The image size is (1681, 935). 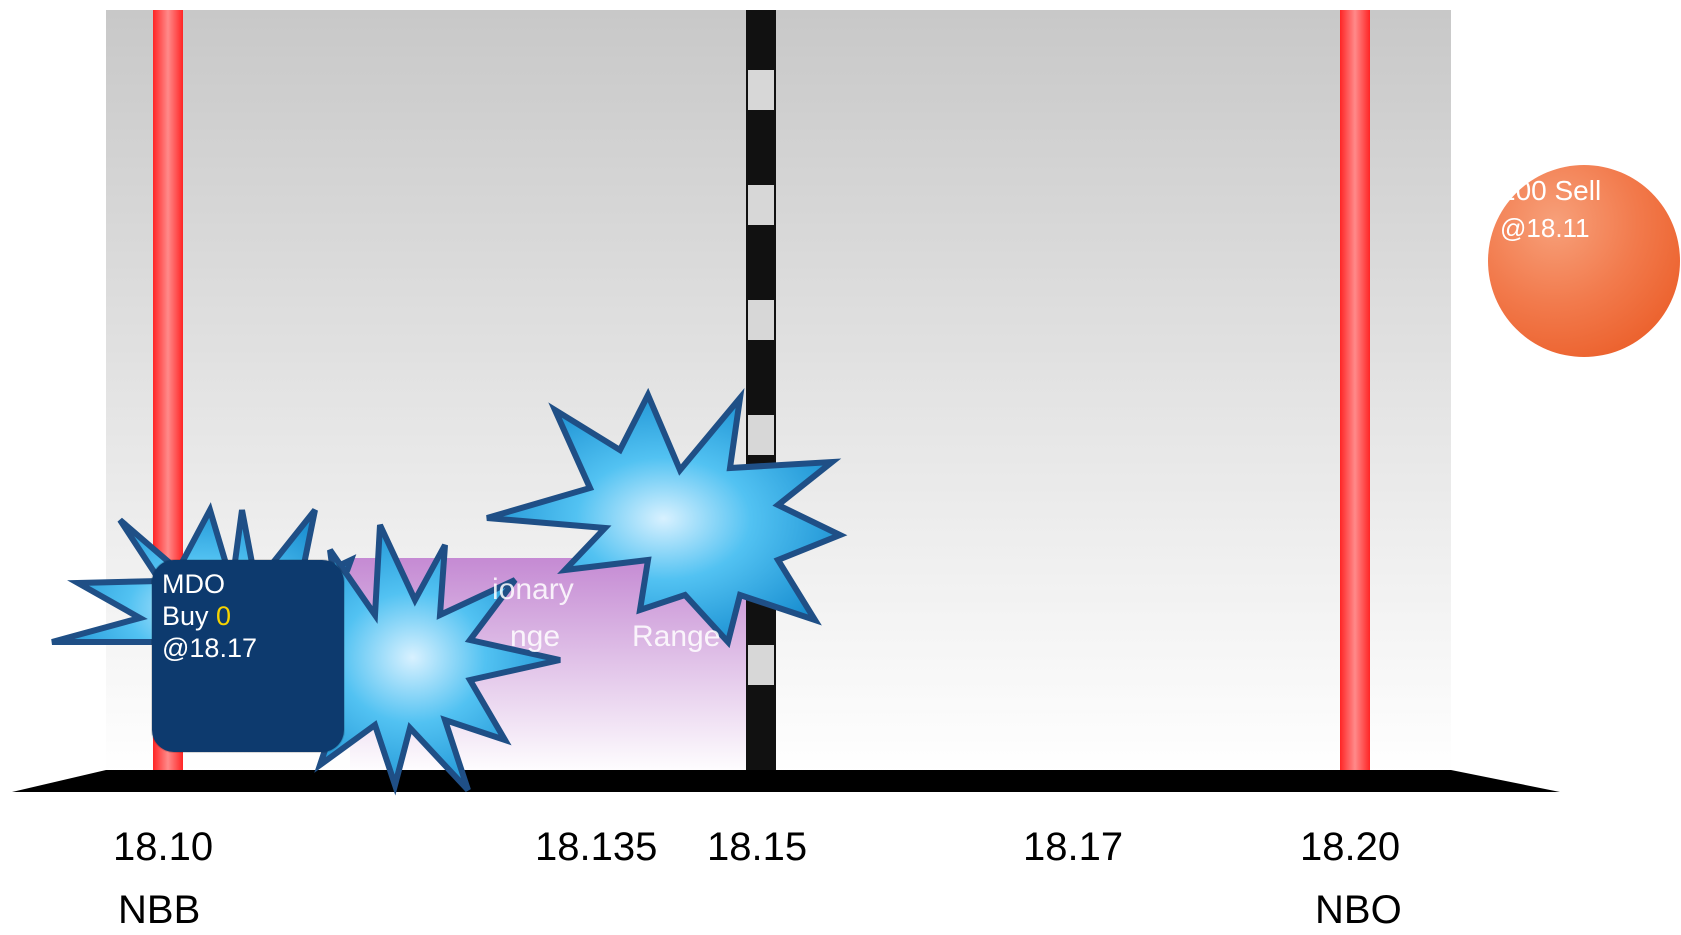 I want to click on nbo-label: NBO, so click(x=1358, y=910).